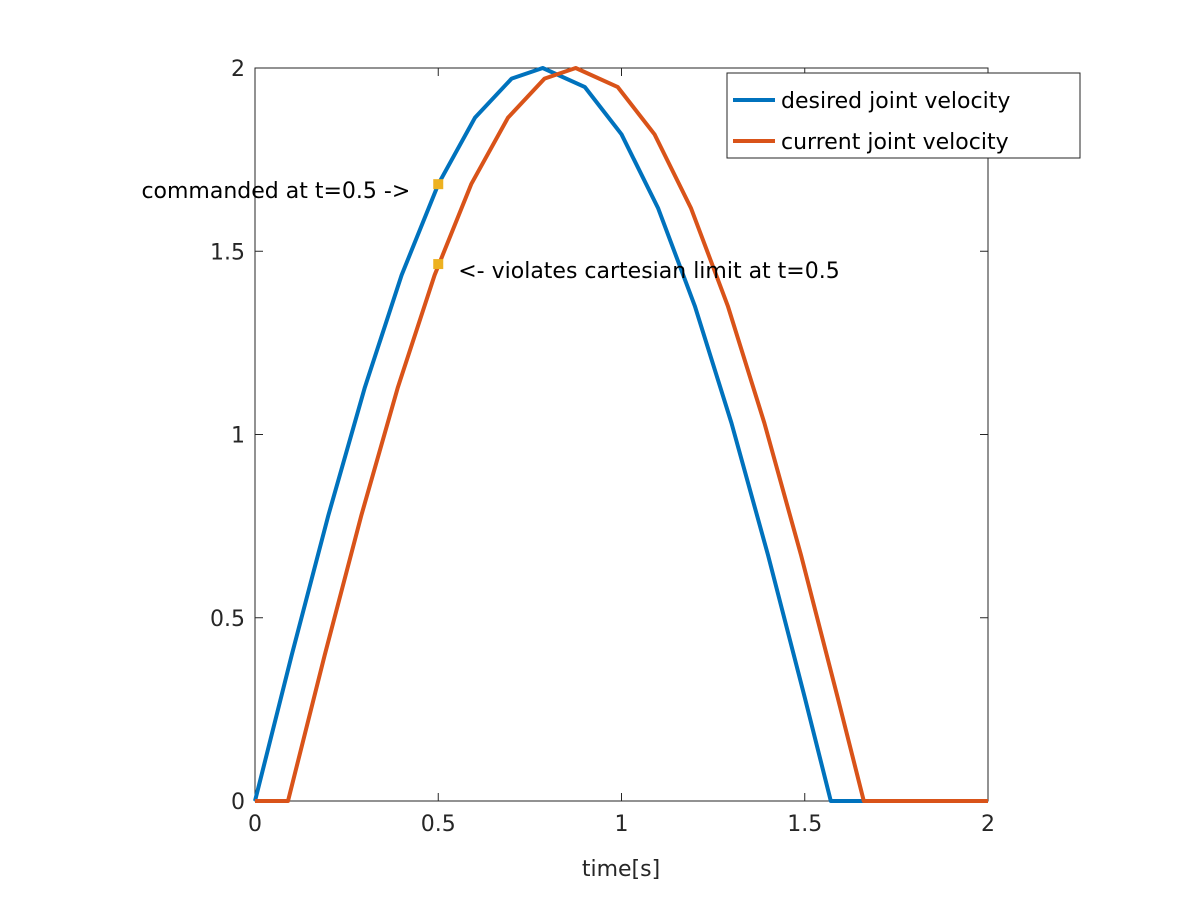 The width and height of the screenshot is (1200, 900). Describe the element at coordinates (648, 271) in the screenshot. I see `annotation-text-2: <- violates cartesian limit at t=0.5` at that location.